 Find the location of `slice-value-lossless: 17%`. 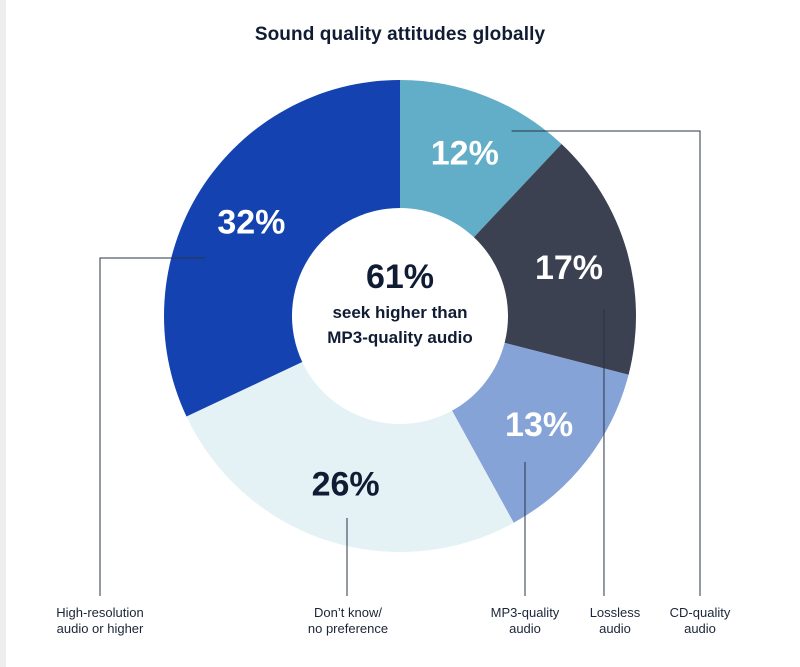

slice-value-lossless: 17% is located at coordinates (569, 268).